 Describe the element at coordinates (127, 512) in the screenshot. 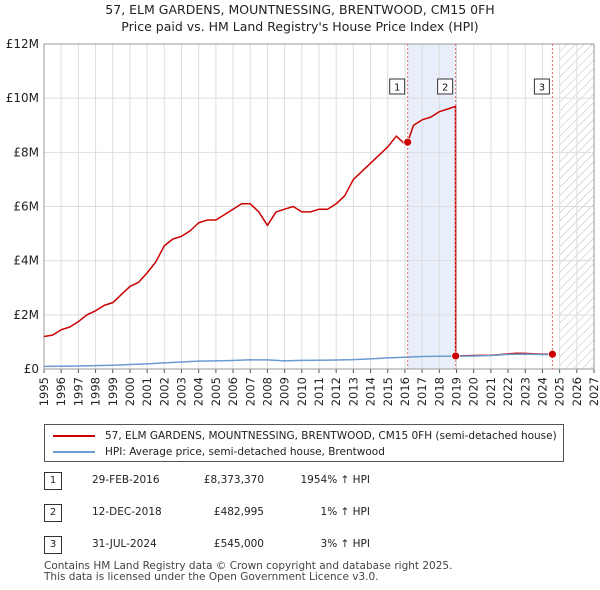

I see `sale-date: 12-DEC-2018` at that location.